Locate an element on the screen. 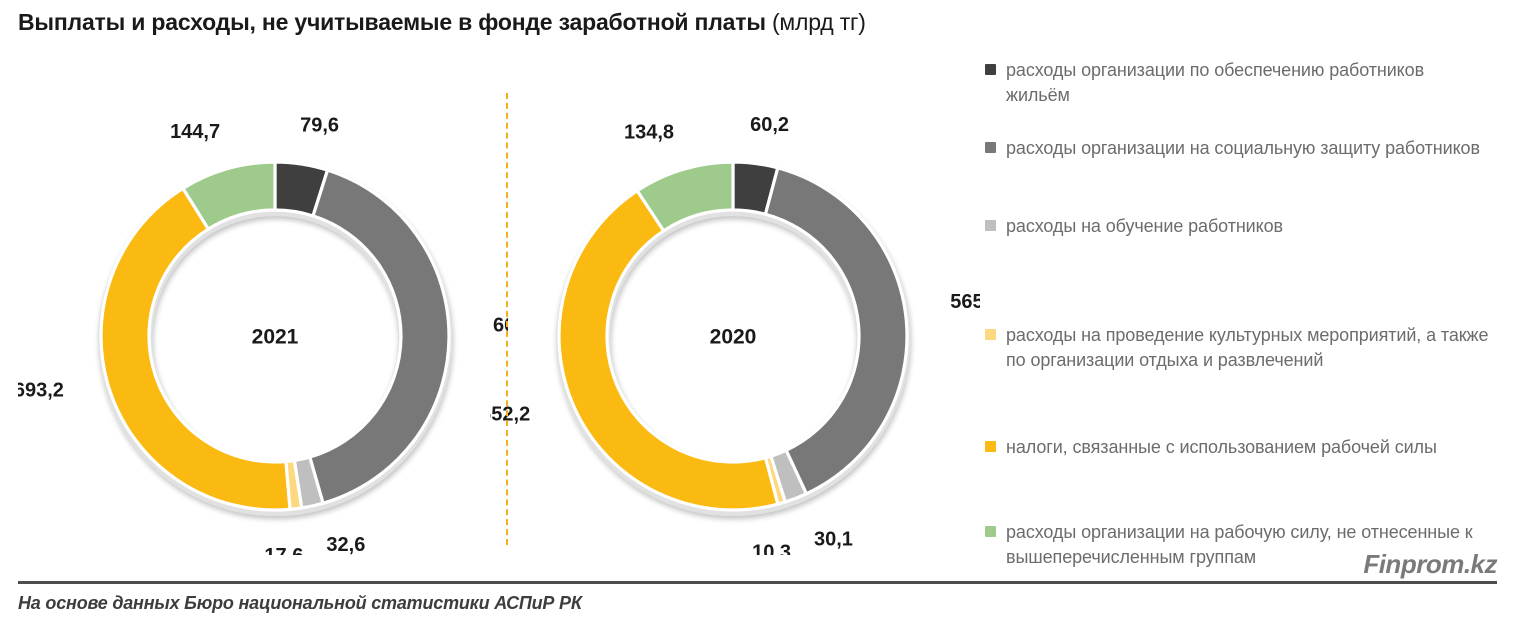 The height and width of the screenshot is (640, 1515). slice-value-label-2020-2: 30,1 is located at coordinates (833, 539).